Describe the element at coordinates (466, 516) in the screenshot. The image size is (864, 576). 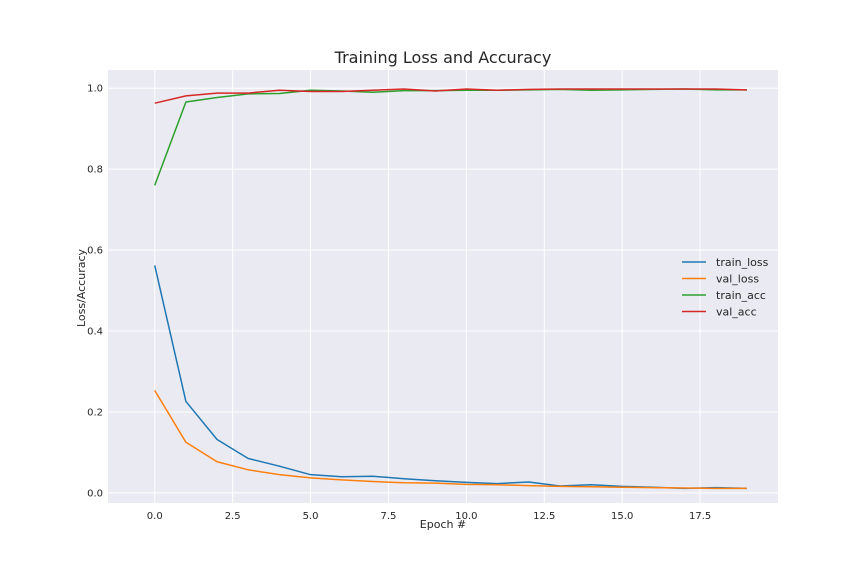
I see `x-tick-label: 10.0` at that location.